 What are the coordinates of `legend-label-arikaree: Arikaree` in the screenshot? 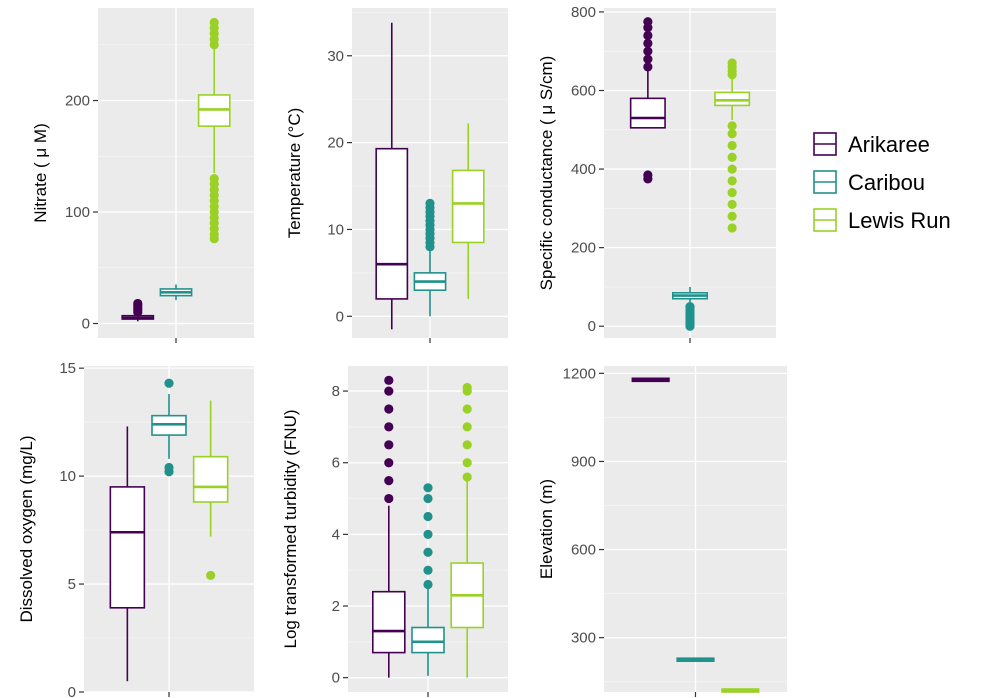 It's located at (889, 144).